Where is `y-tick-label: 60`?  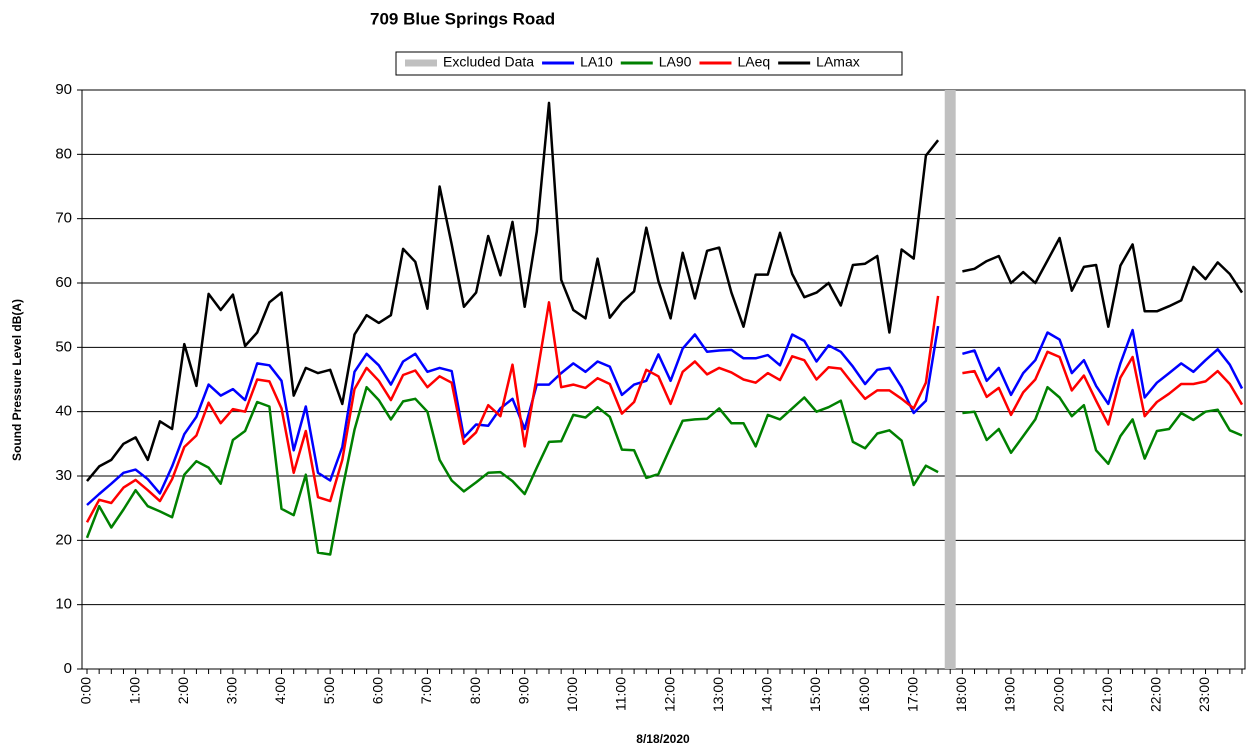 y-tick-label: 60 is located at coordinates (63, 282).